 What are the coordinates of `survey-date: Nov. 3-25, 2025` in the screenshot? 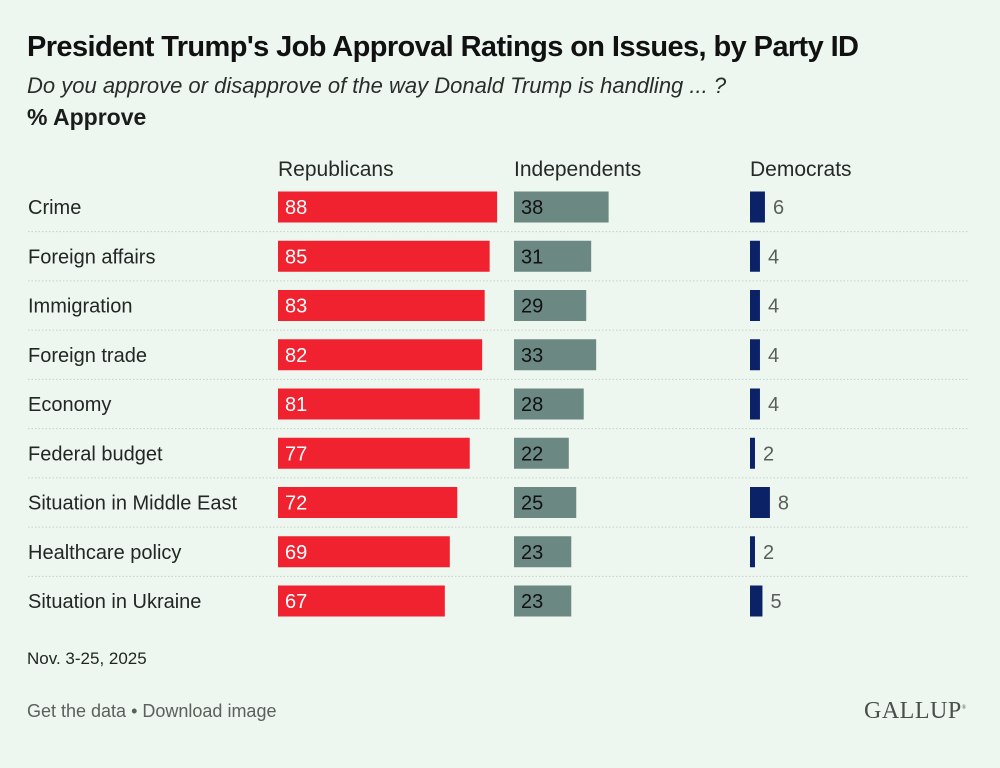 It's located at (87, 658).